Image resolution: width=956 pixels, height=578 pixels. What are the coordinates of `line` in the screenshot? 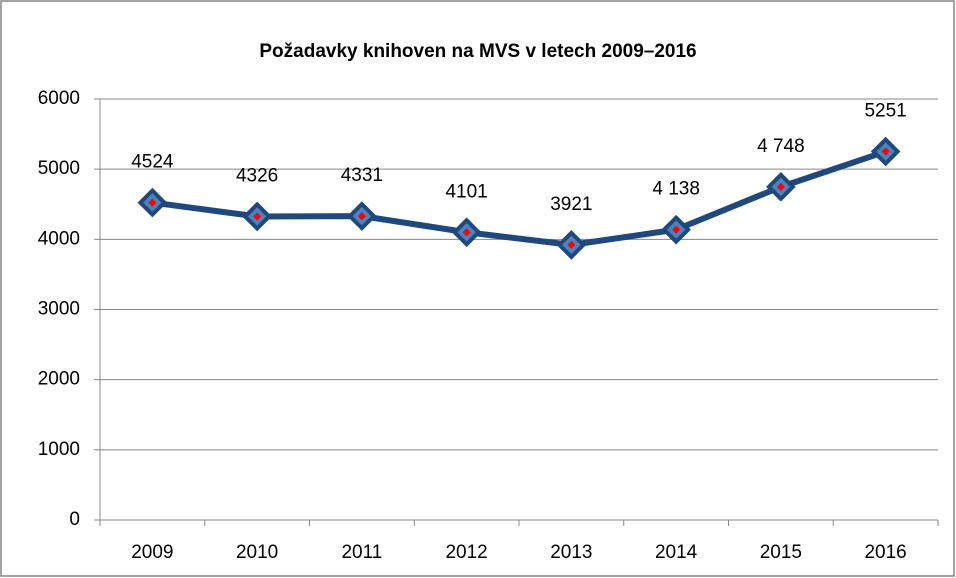 It's located at (519, 198).